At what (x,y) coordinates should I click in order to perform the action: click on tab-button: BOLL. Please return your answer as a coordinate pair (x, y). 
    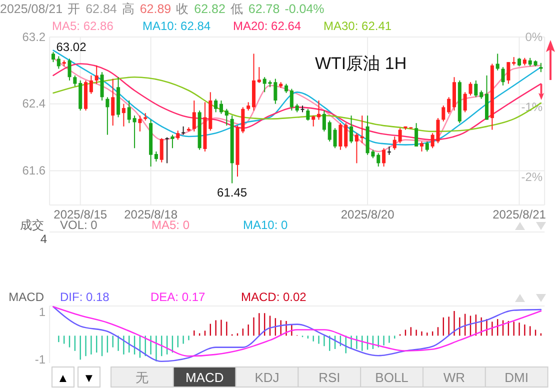
    Looking at the image, I should click on (392, 377).